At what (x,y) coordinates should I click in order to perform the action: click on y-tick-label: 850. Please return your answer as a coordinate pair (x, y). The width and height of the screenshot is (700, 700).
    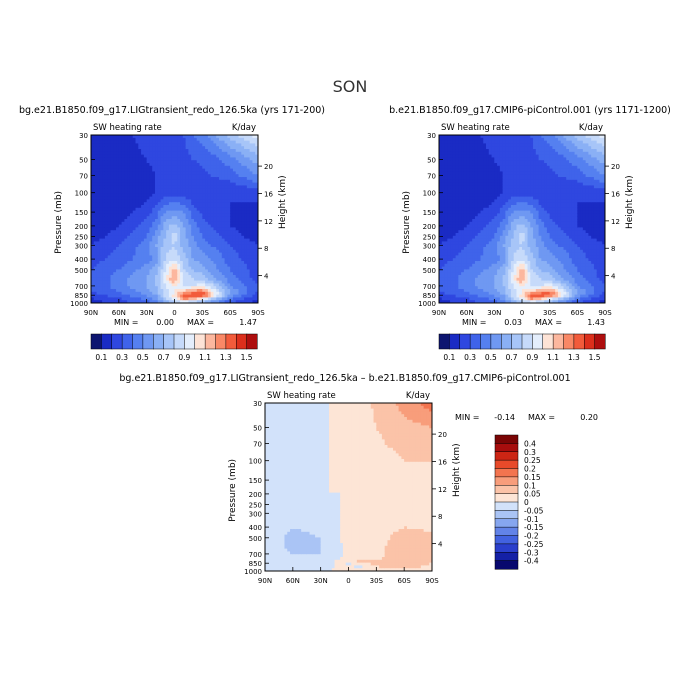
    Looking at the image, I should click on (81, 296).